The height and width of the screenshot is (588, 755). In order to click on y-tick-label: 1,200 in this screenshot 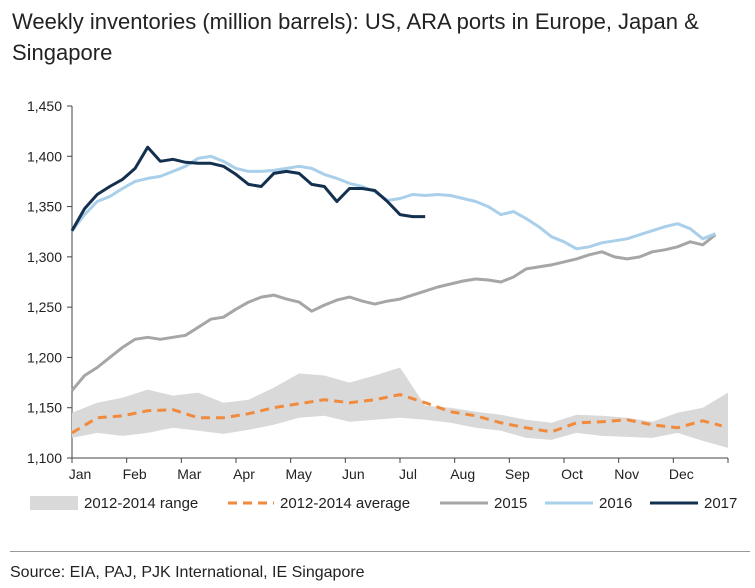, I will do `click(44, 357)`.